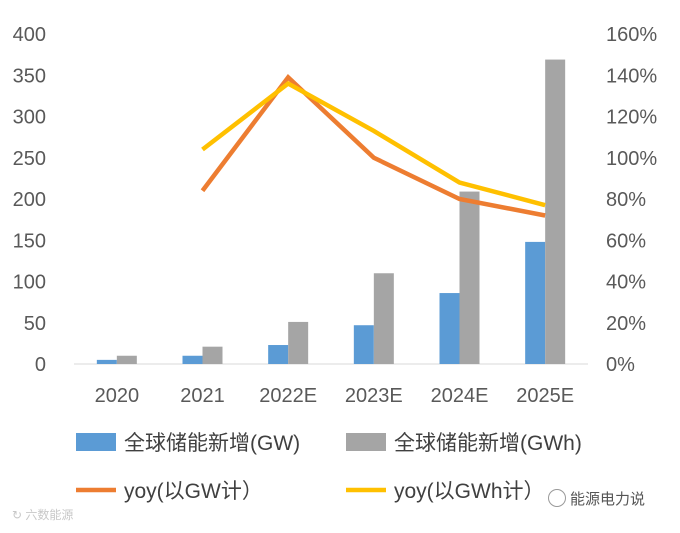 This screenshot has height=533, width=680. I want to click on left-tick-label: 0, so click(40, 365).